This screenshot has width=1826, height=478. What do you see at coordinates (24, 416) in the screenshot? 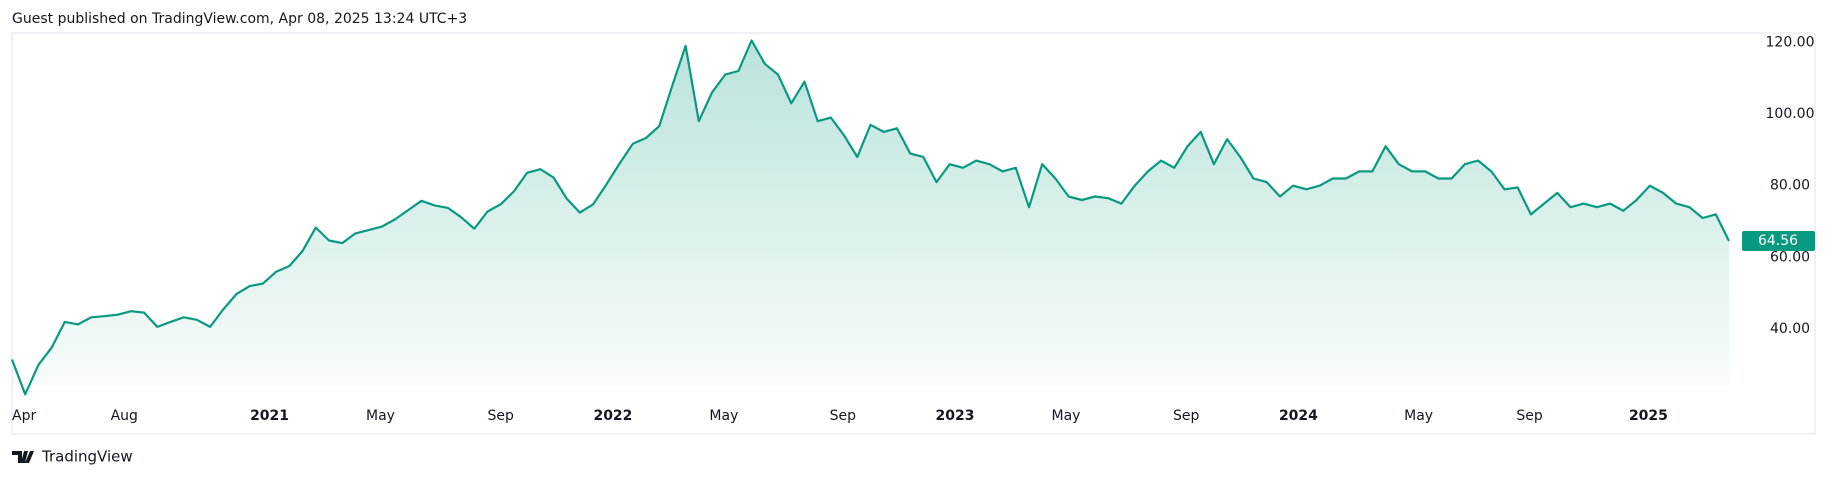
I see `x-tick-label: Apr` at bounding box center [24, 416].